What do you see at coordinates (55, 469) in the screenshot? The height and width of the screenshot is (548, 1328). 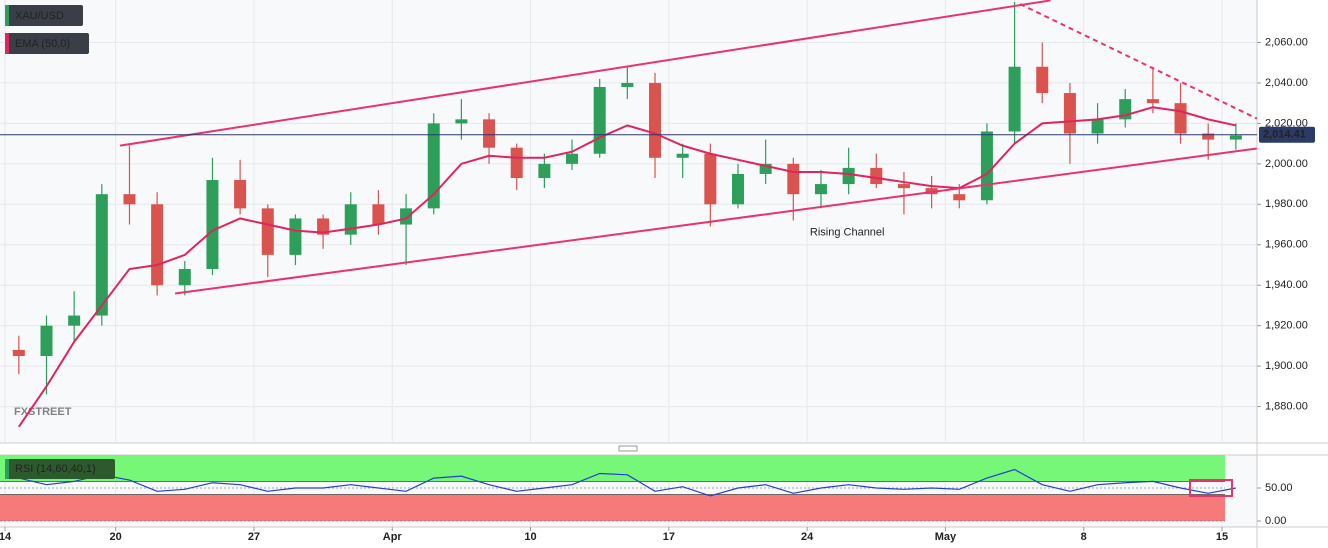 I see `legend-label: RSI (14,60,40,1)` at bounding box center [55, 469].